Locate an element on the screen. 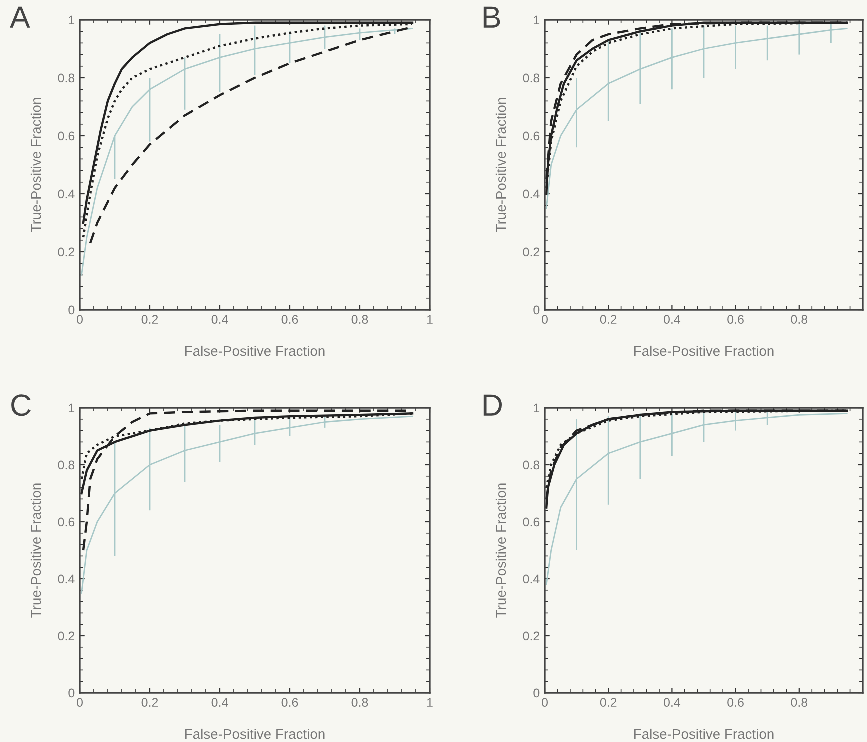 Image resolution: width=867 pixels, height=742 pixels. chart-title: D is located at coordinates (493, 405).